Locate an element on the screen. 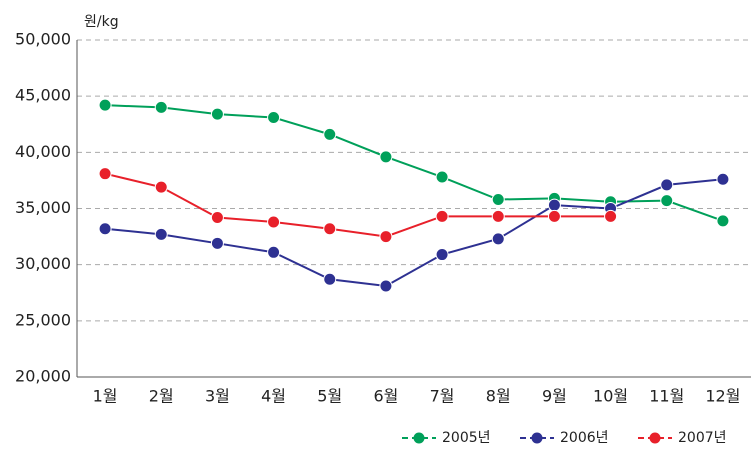 This screenshot has width=756, height=450. y-tick-label: 35,000 is located at coordinates (43, 207).